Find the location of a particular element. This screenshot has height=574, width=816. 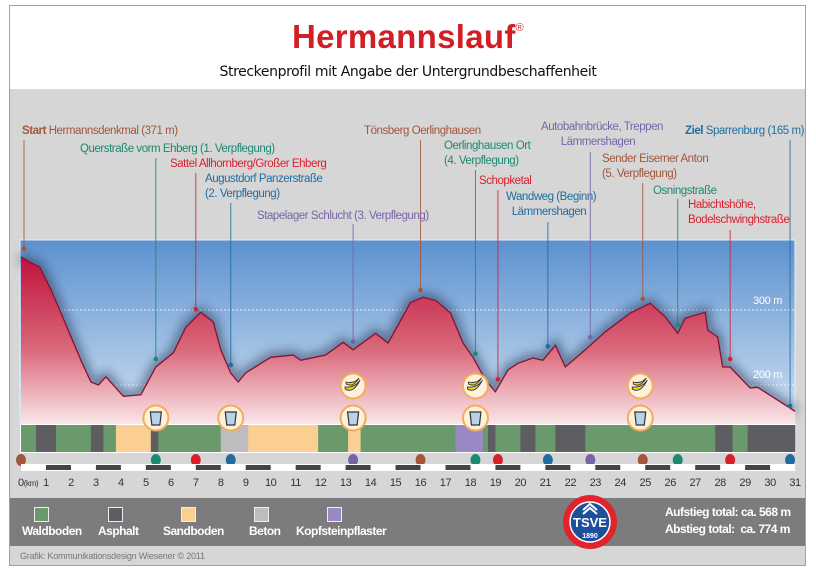

ascent-total: Aufstieg total: ca. 568 m is located at coordinates (728, 512).